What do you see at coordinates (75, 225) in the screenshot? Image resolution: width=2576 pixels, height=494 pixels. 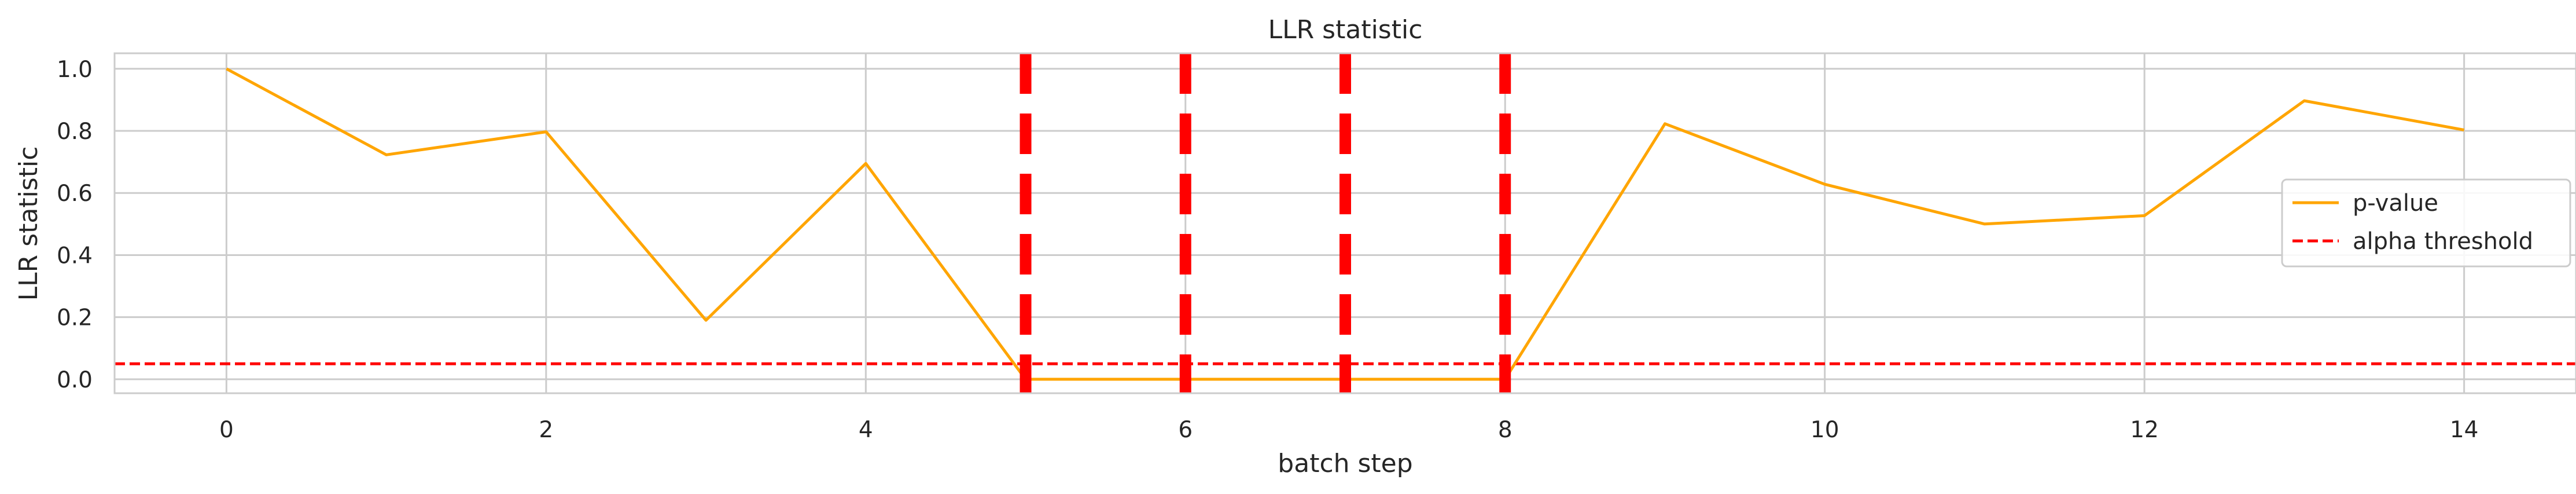 I see `y-tick-labels: 0.0 0.2 0.4 0.6 0.8 1.0` at bounding box center [75, 225].